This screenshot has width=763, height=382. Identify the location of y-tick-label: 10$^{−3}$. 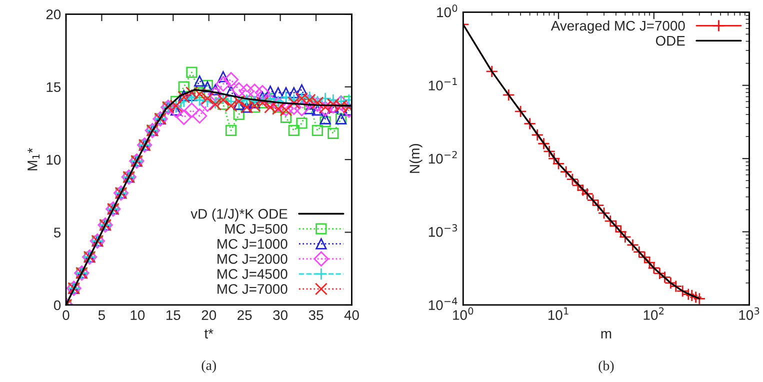
(442, 230).